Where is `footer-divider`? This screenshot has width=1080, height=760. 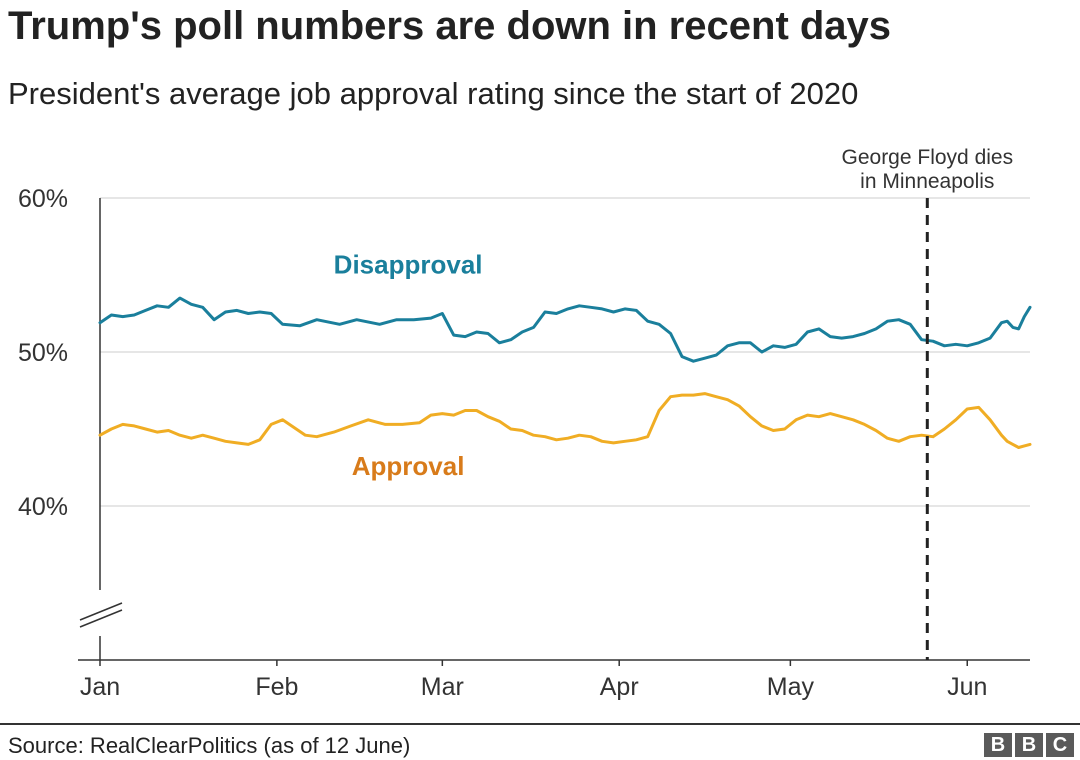 footer-divider is located at coordinates (540, 724).